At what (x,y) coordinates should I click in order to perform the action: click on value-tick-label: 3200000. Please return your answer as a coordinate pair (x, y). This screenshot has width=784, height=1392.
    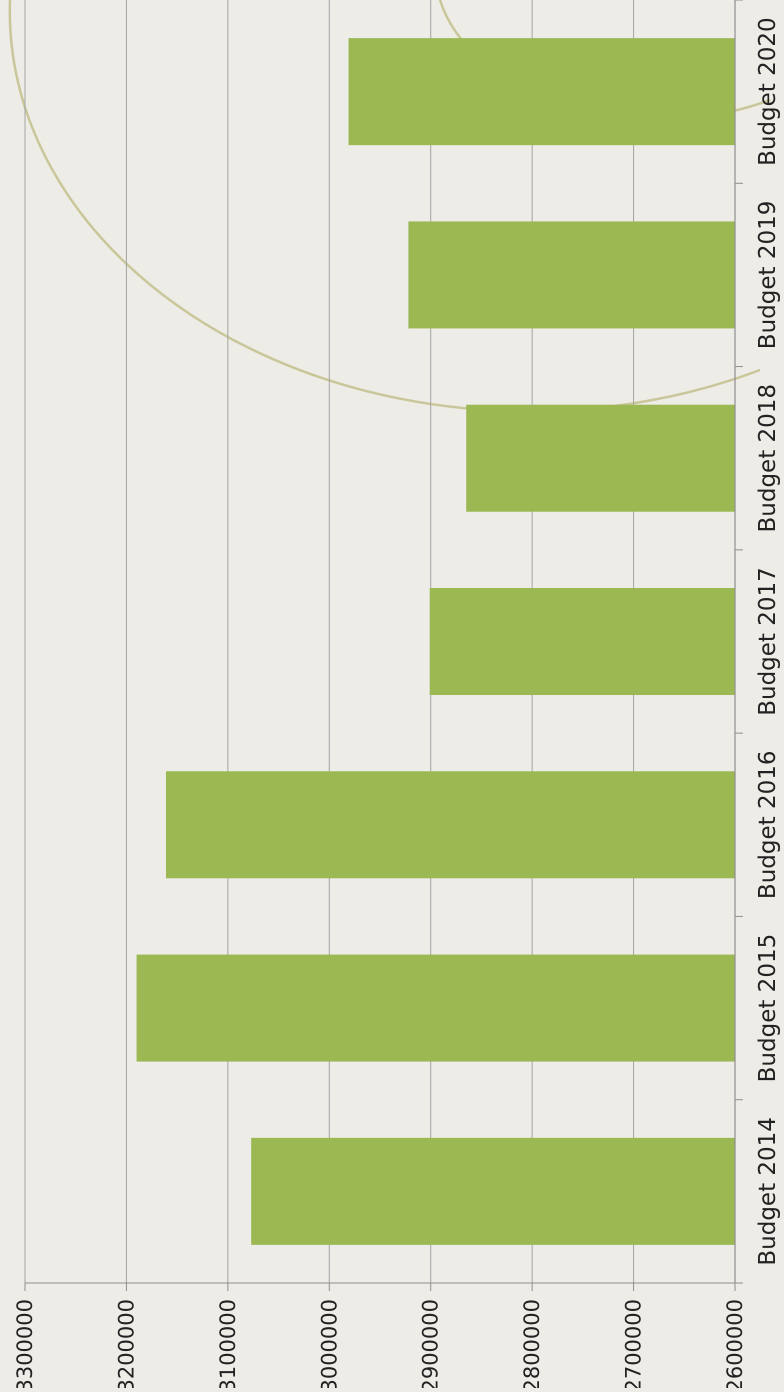
    Looking at the image, I should click on (126, 1343).